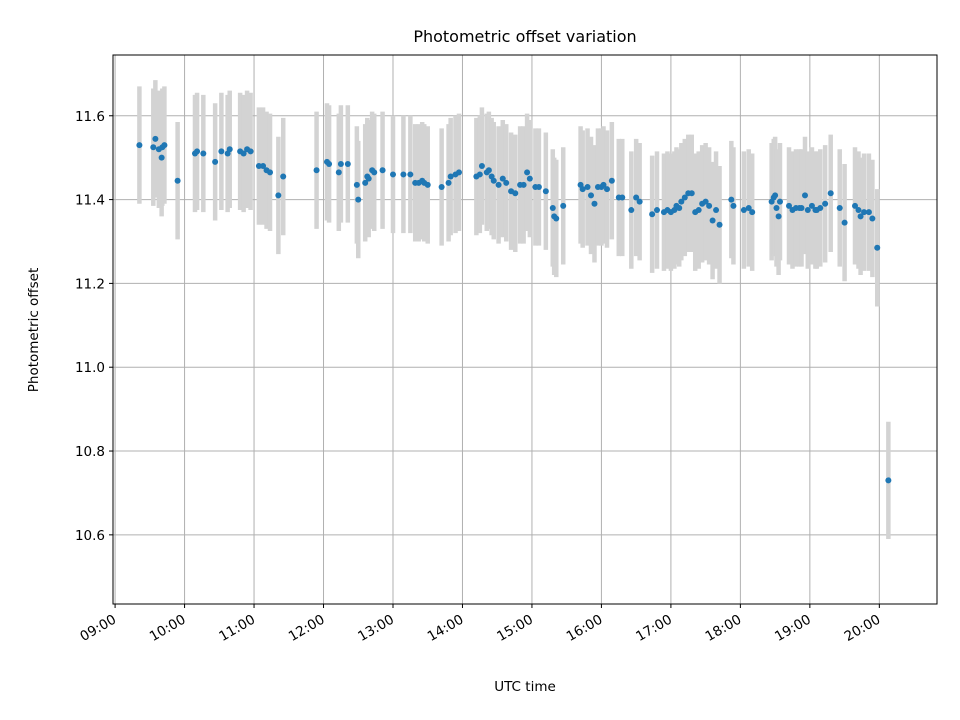 The height and width of the screenshot is (720, 960). I want to click on y-axis-label: Photometric offset, so click(34, 330).